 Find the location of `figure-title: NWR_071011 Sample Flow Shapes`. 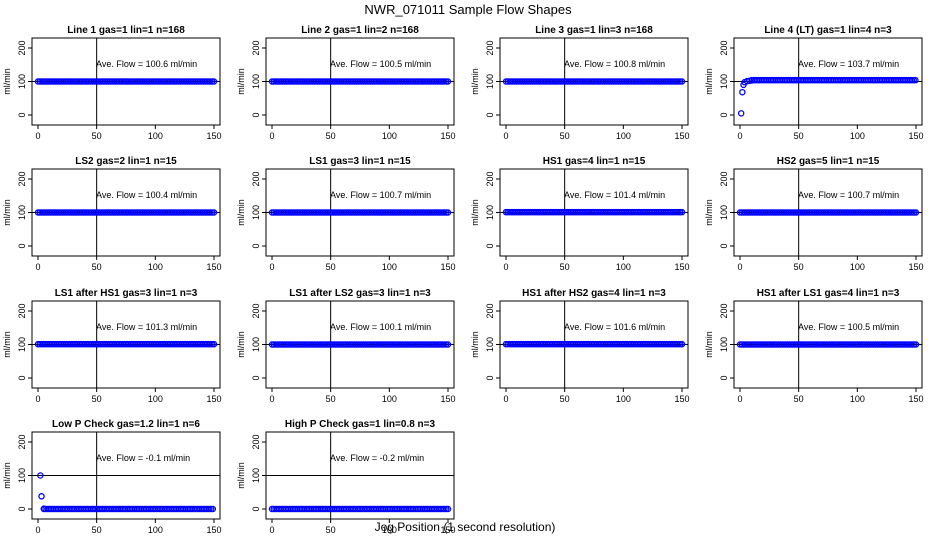

figure-title: NWR_071011 Sample Flow Shapes is located at coordinates (468, 9).